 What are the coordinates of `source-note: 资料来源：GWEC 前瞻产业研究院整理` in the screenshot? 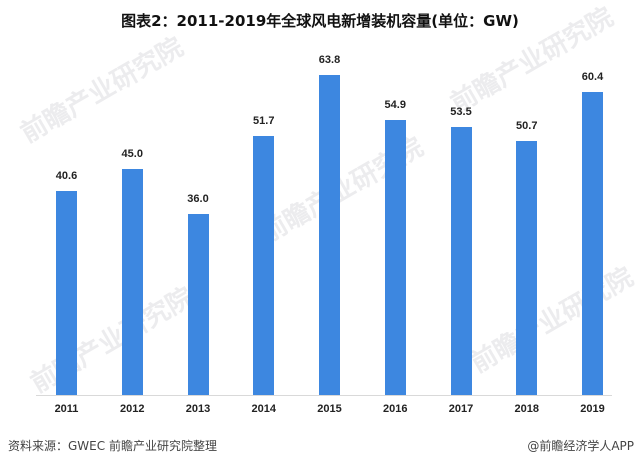 It's located at (112, 446).